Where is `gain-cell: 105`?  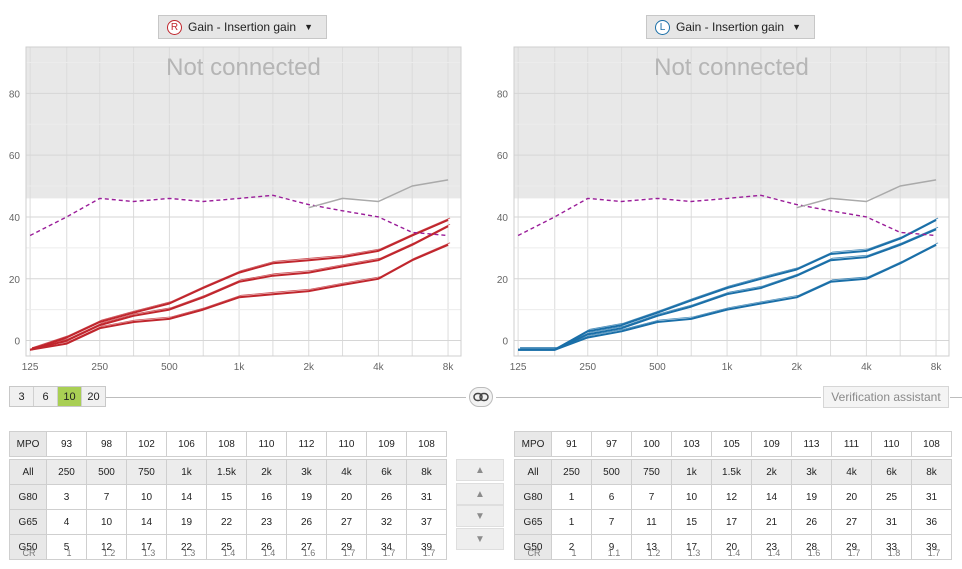
gain-cell: 105 is located at coordinates (731, 444).